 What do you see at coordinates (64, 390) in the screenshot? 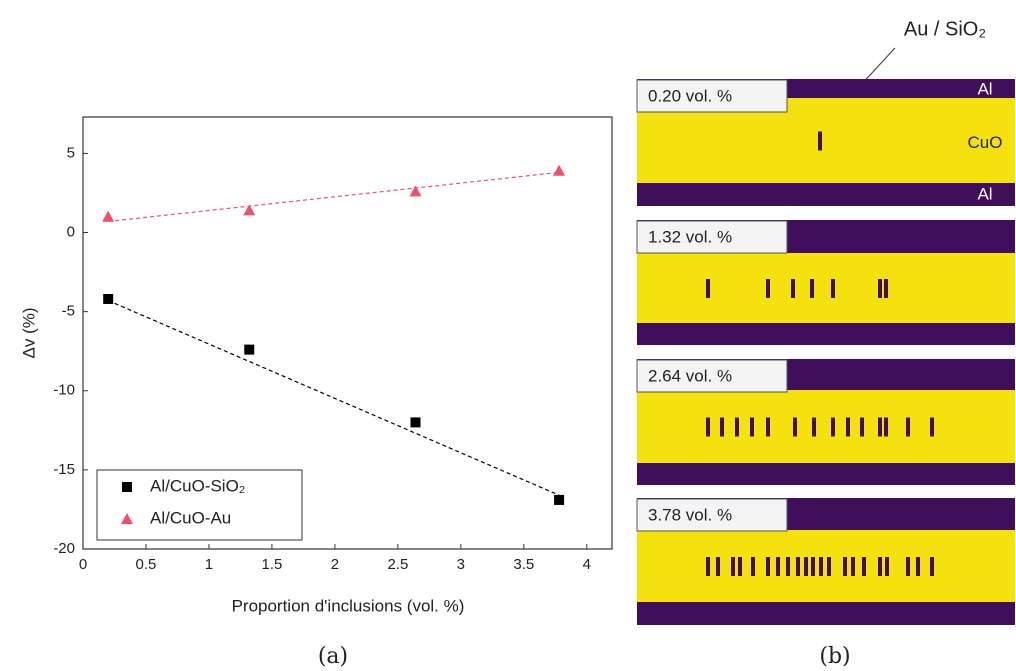
I see `y-tick-label: -10` at bounding box center [64, 390].